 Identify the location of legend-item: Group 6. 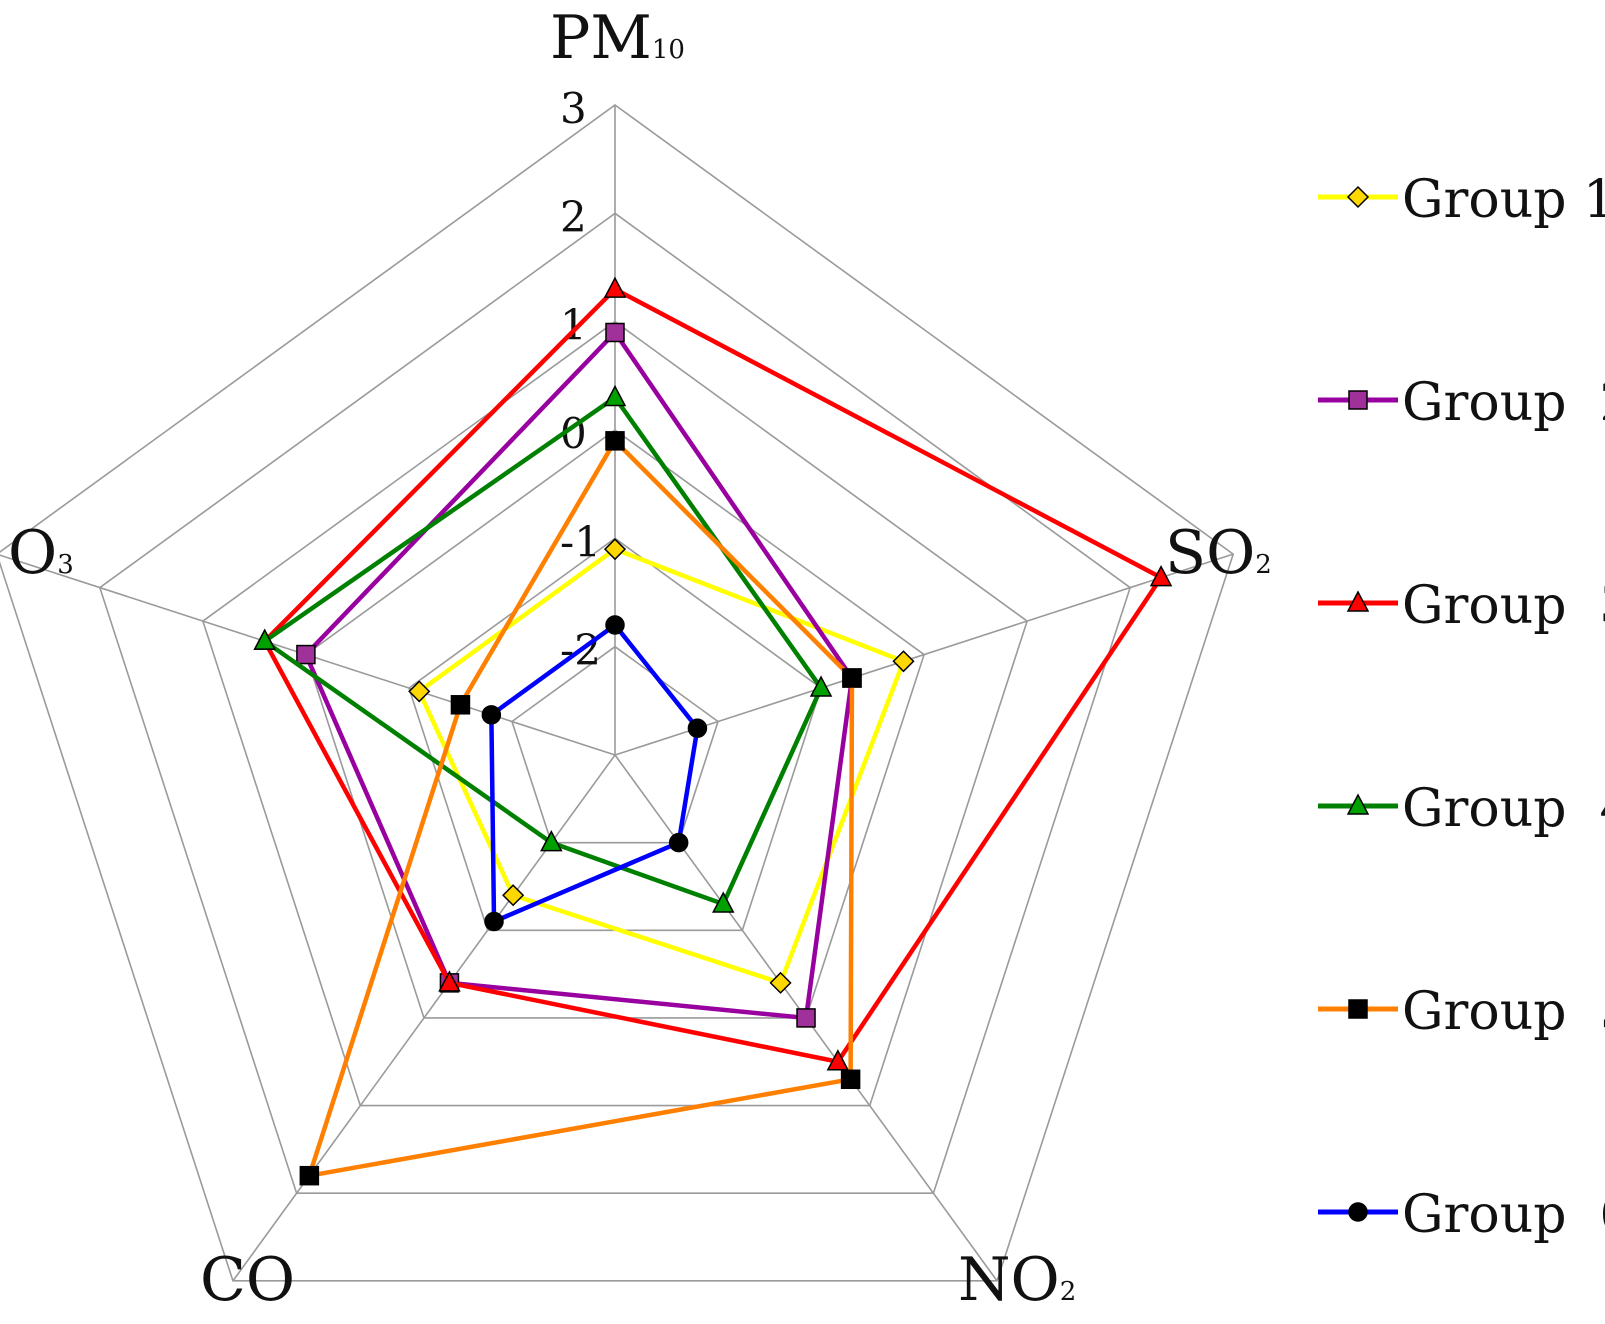
(1461, 1215).